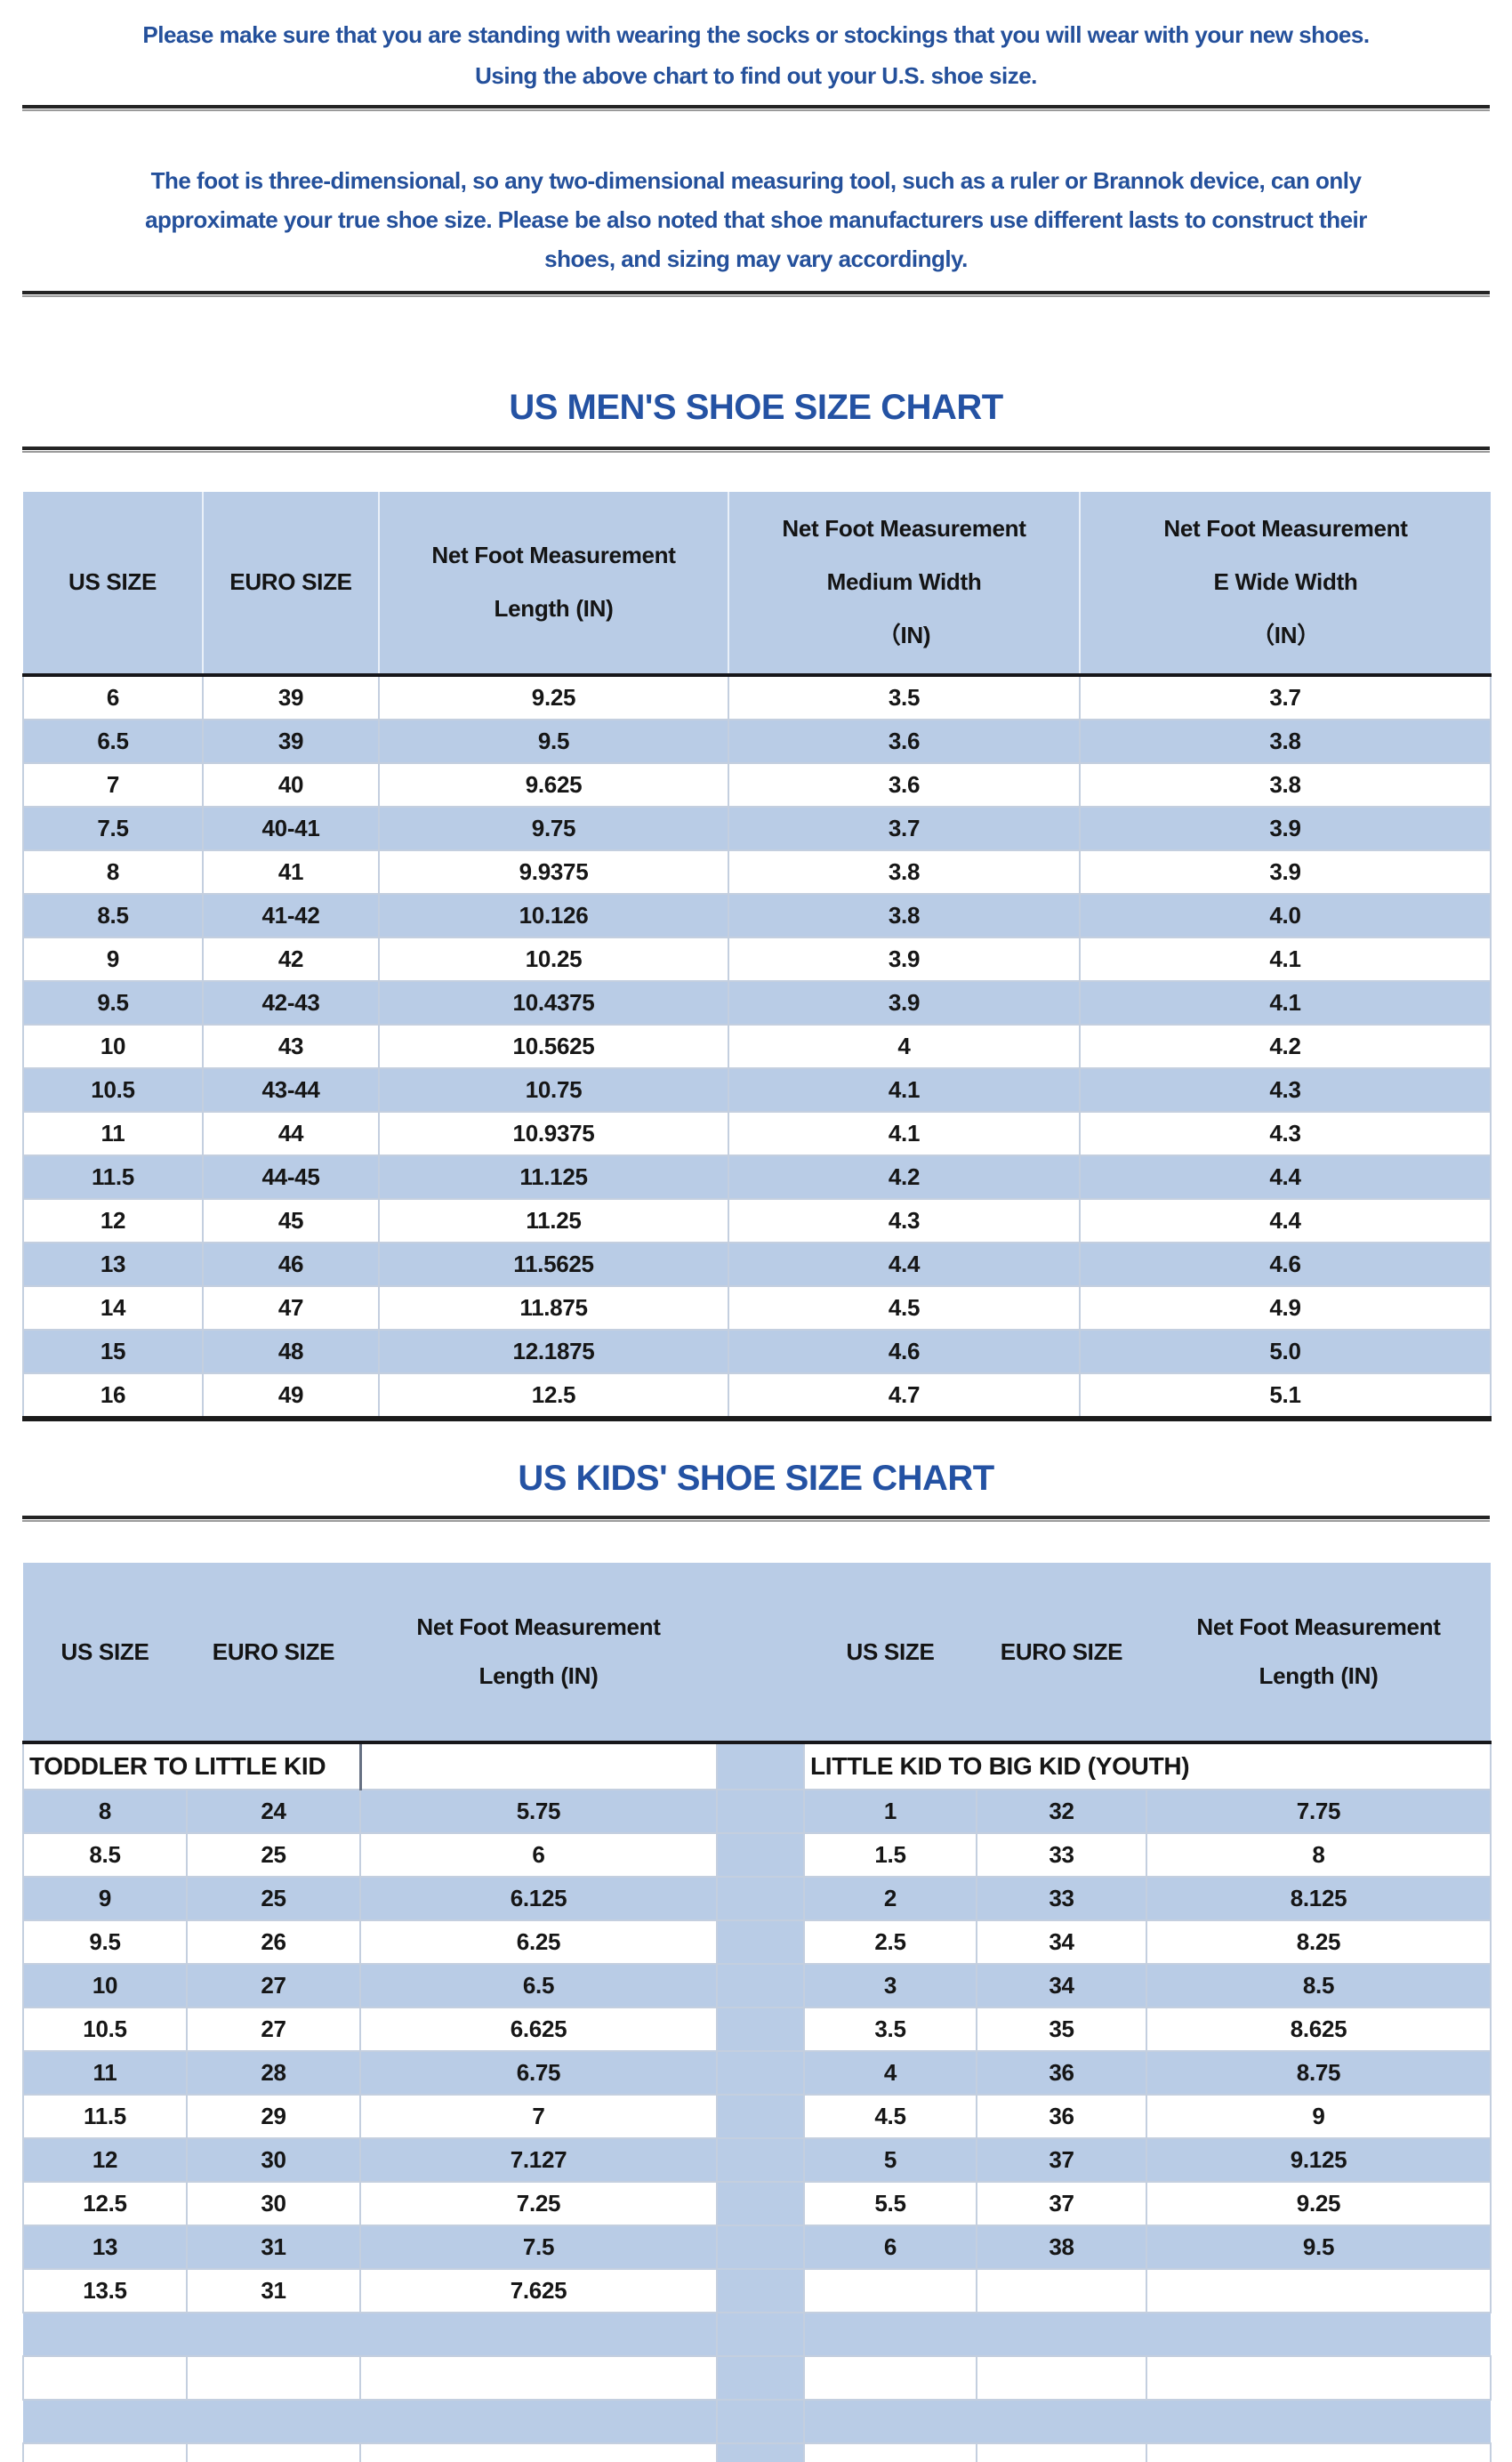 The image size is (1512, 2462). What do you see at coordinates (554, 1220) in the screenshot?
I see `cell: 11.25` at bounding box center [554, 1220].